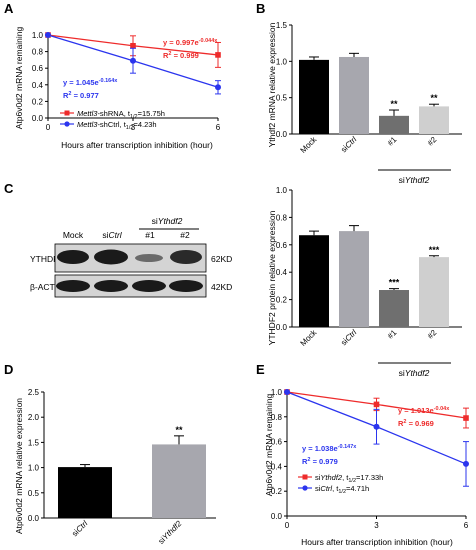  What do you see at coordinates (185, 235) in the screenshot?
I see `blot-header-2: #2` at bounding box center [185, 235].